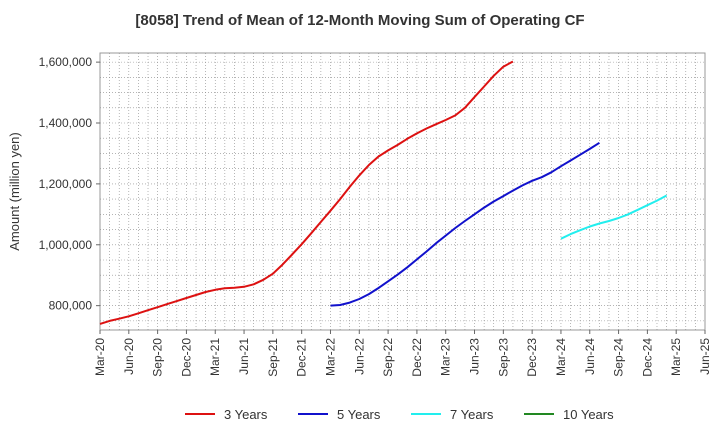 This screenshot has width=720, height=440. I want to click on x-tick-label: Jun-22, so click(359, 356).